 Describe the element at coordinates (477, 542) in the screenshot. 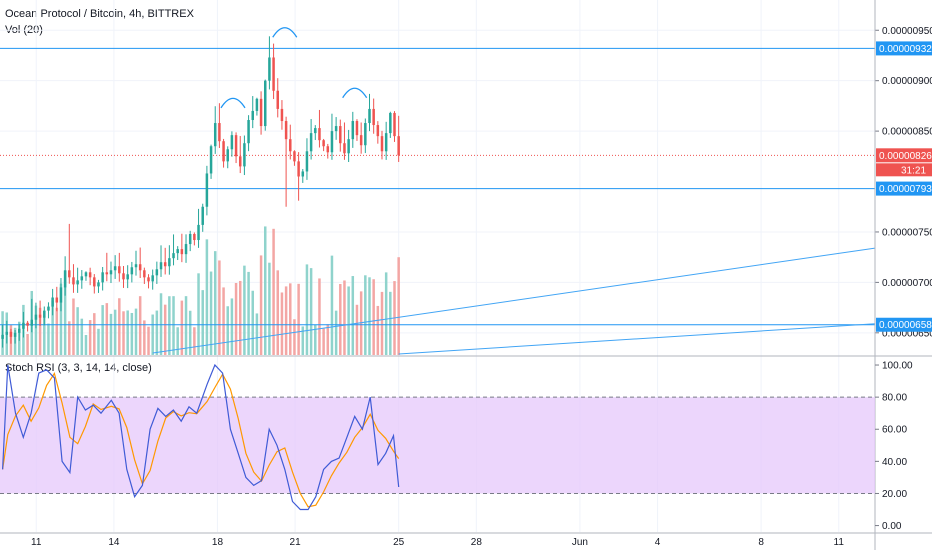

I see `time-tick-label: 28` at that location.